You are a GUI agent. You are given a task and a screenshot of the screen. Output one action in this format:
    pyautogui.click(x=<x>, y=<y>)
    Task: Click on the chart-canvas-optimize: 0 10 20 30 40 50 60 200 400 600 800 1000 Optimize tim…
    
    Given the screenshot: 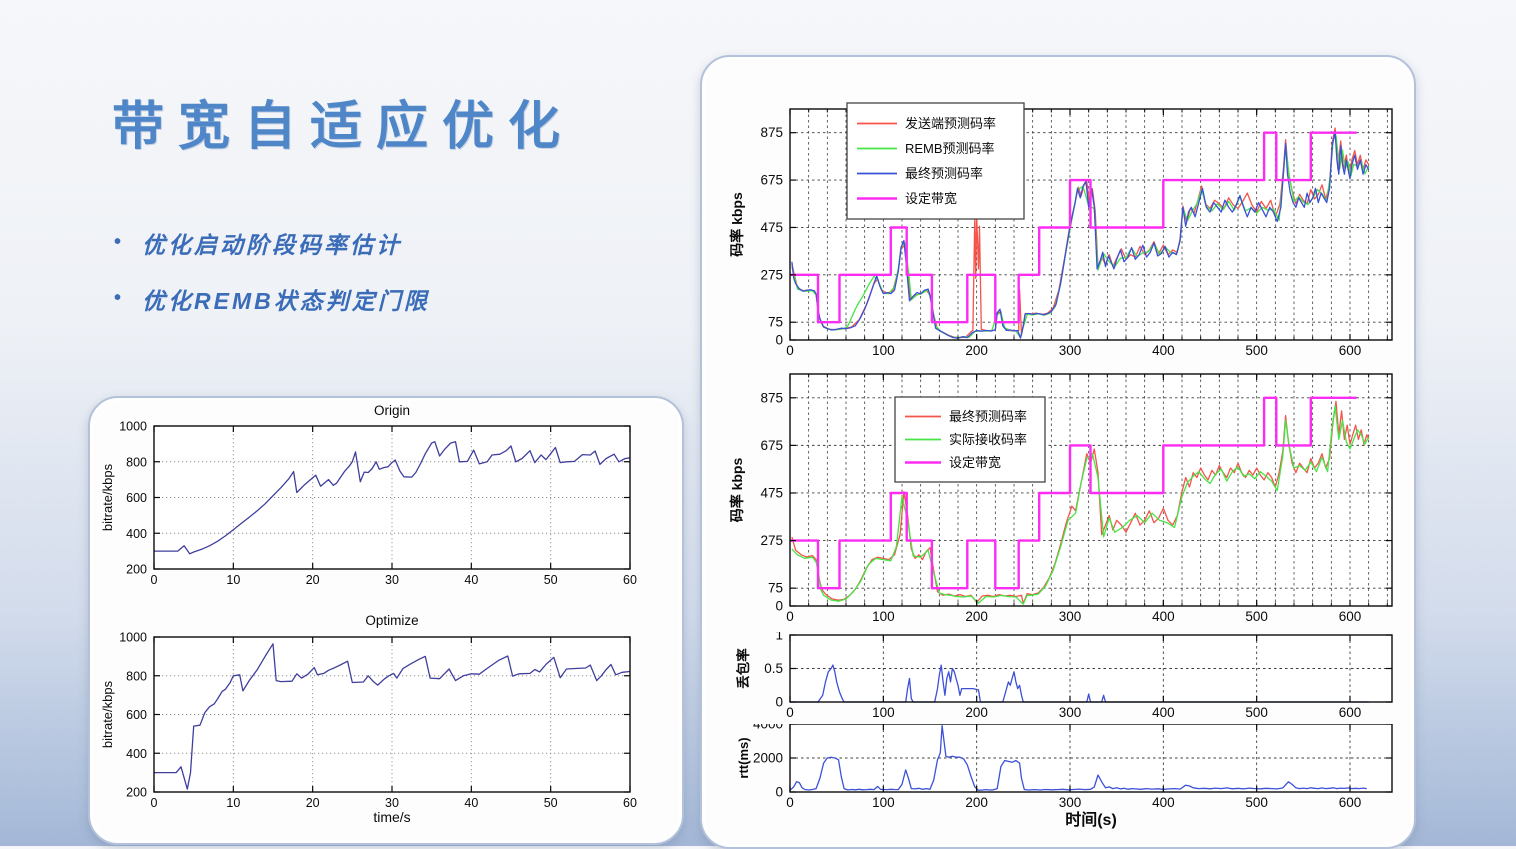 What is the action you would take?
    pyautogui.click(x=368, y=719)
    